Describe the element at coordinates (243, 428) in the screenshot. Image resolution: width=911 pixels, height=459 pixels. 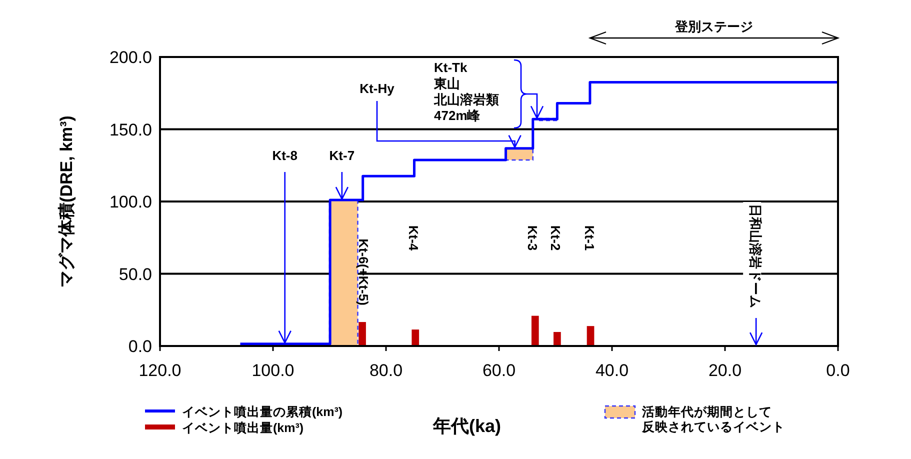
I see `legend-label: イベント噴出量(km³)` at that location.